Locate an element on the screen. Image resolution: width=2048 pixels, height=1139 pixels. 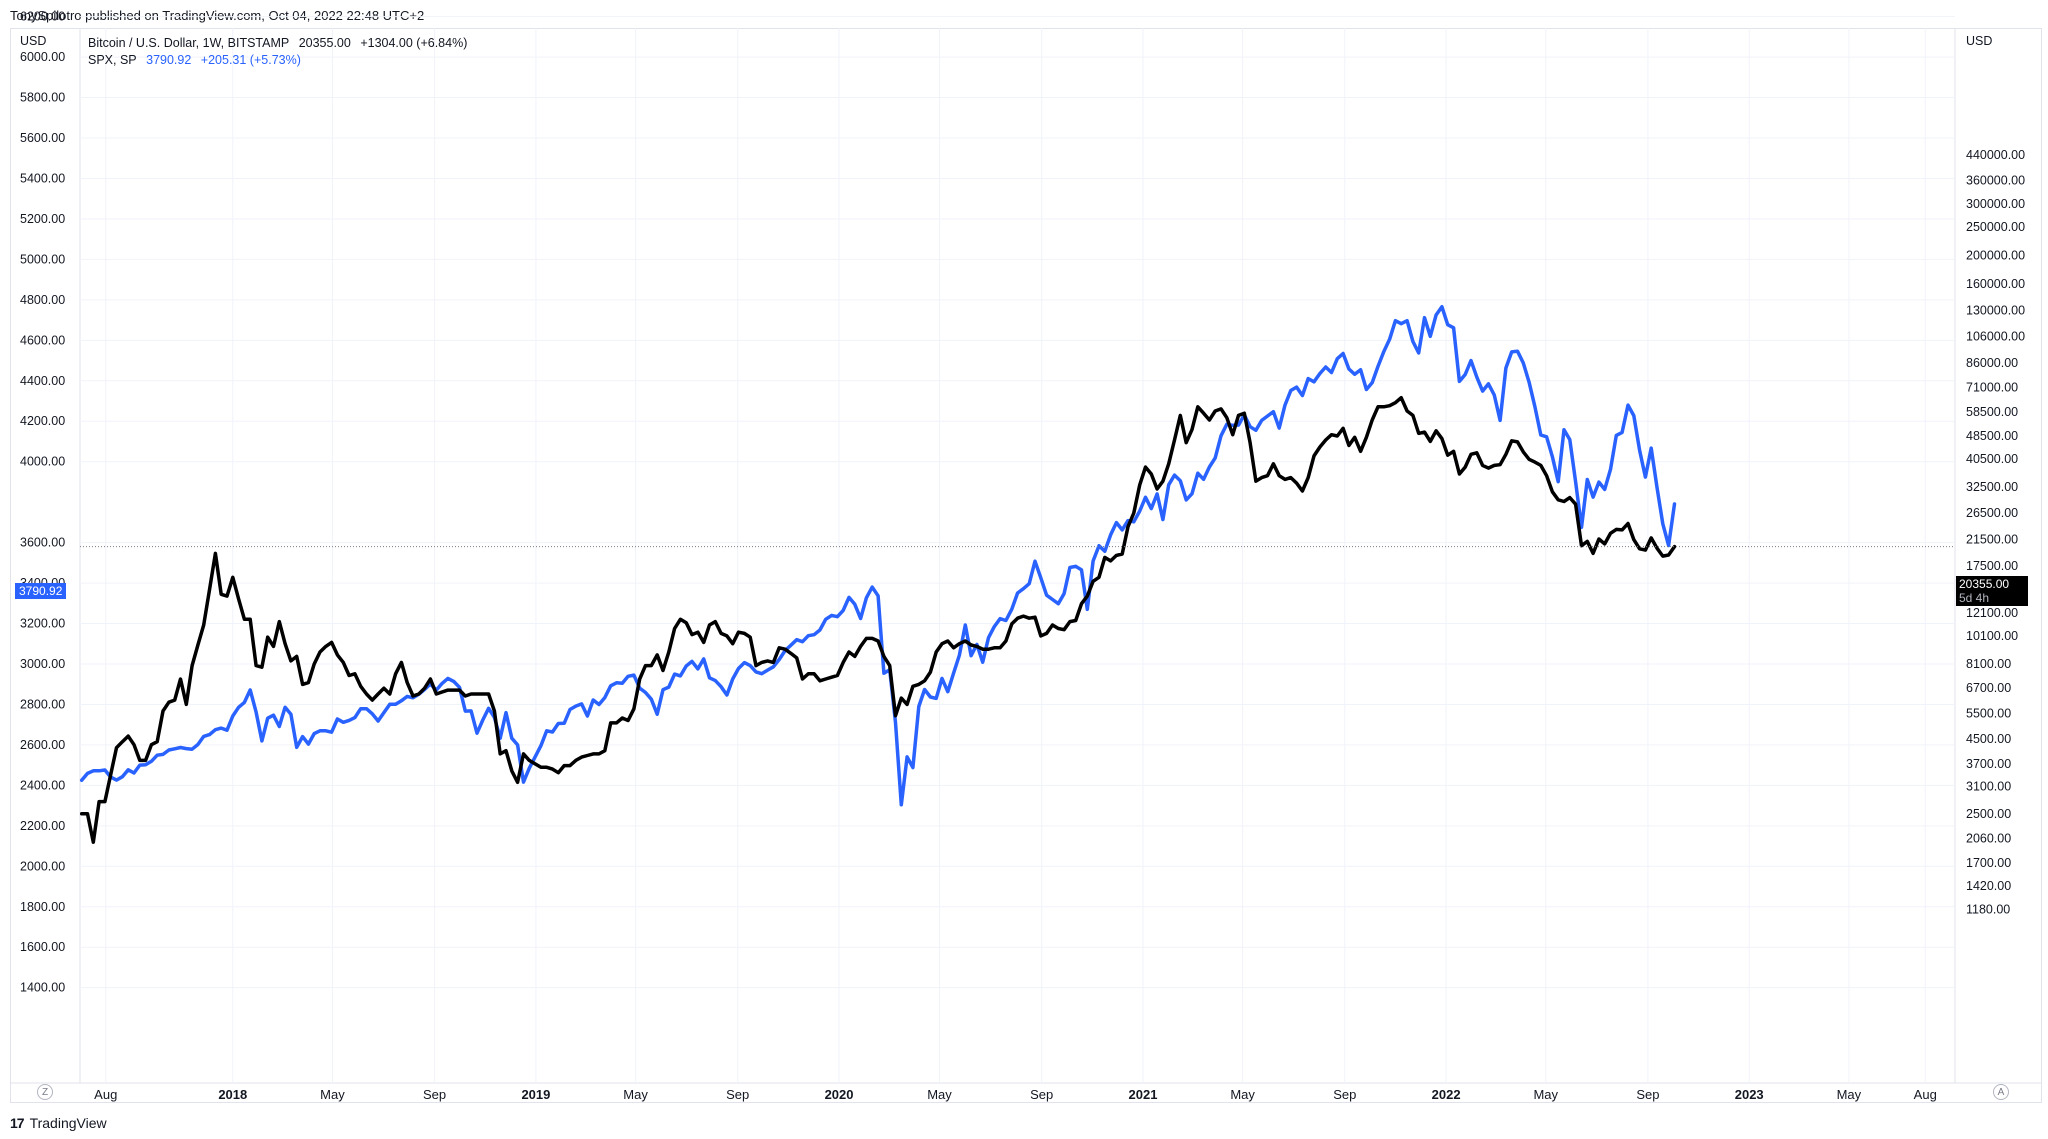
left-axis-tick-label: 5200.00 is located at coordinates (42, 219).